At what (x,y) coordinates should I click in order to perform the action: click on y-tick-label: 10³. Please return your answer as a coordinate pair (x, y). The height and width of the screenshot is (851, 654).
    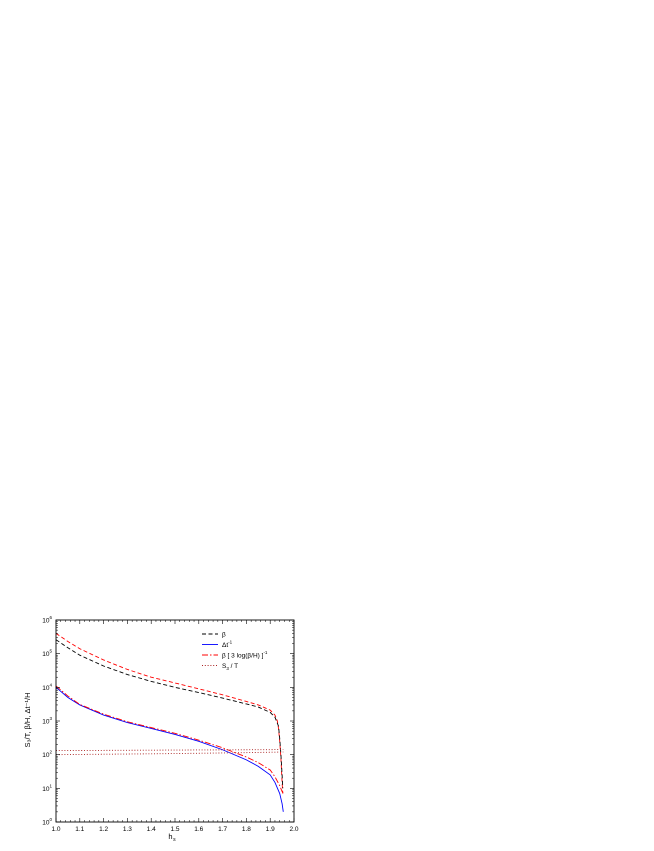
    Looking at the image, I should click on (47, 721).